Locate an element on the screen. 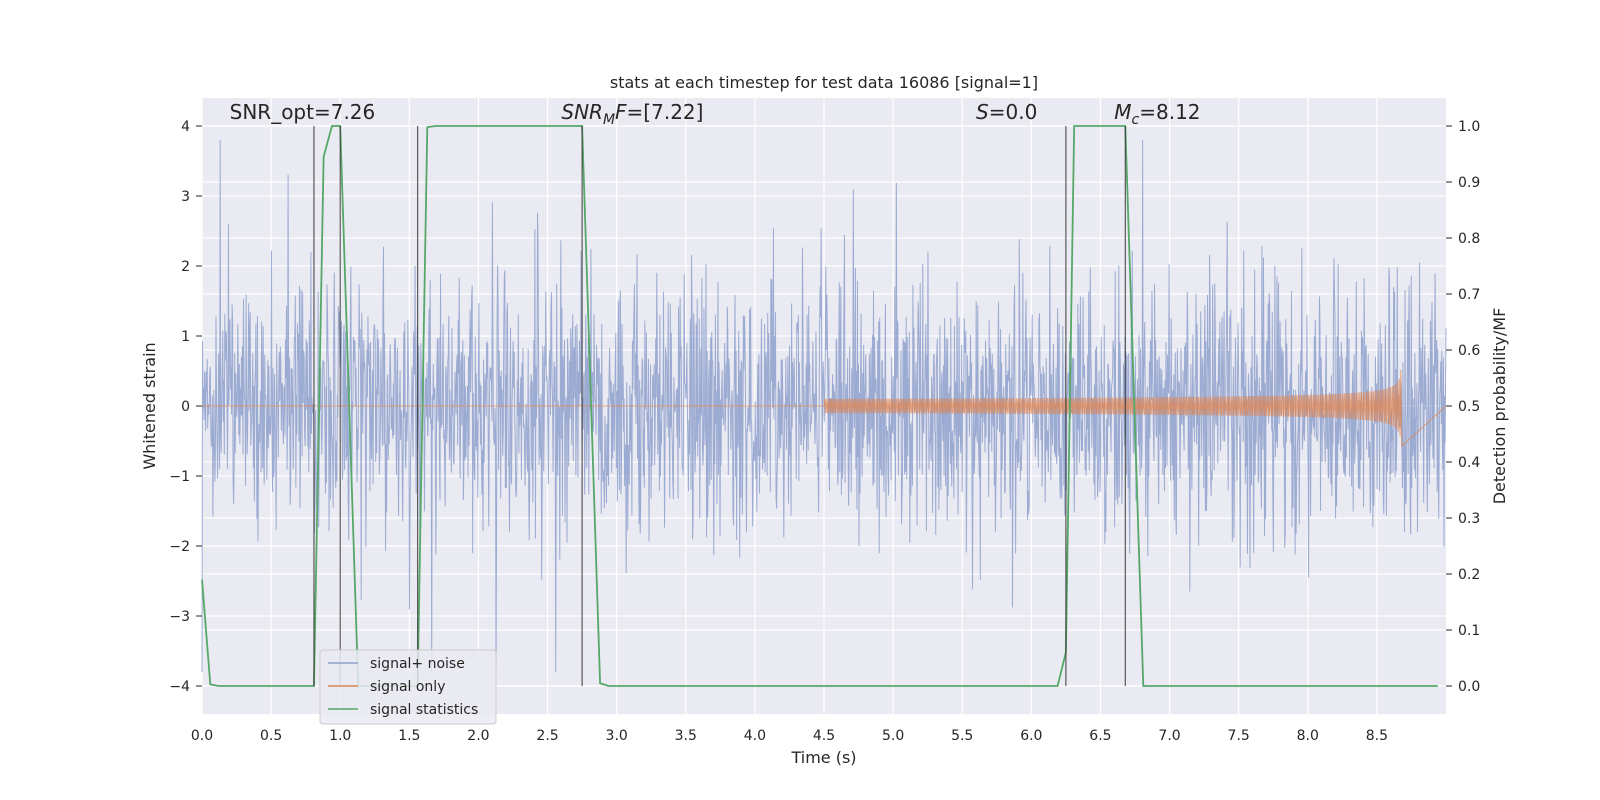 Image resolution: width=1600 pixels, height=800 pixels. y2-tick-label: 0.7 is located at coordinates (1469, 295).